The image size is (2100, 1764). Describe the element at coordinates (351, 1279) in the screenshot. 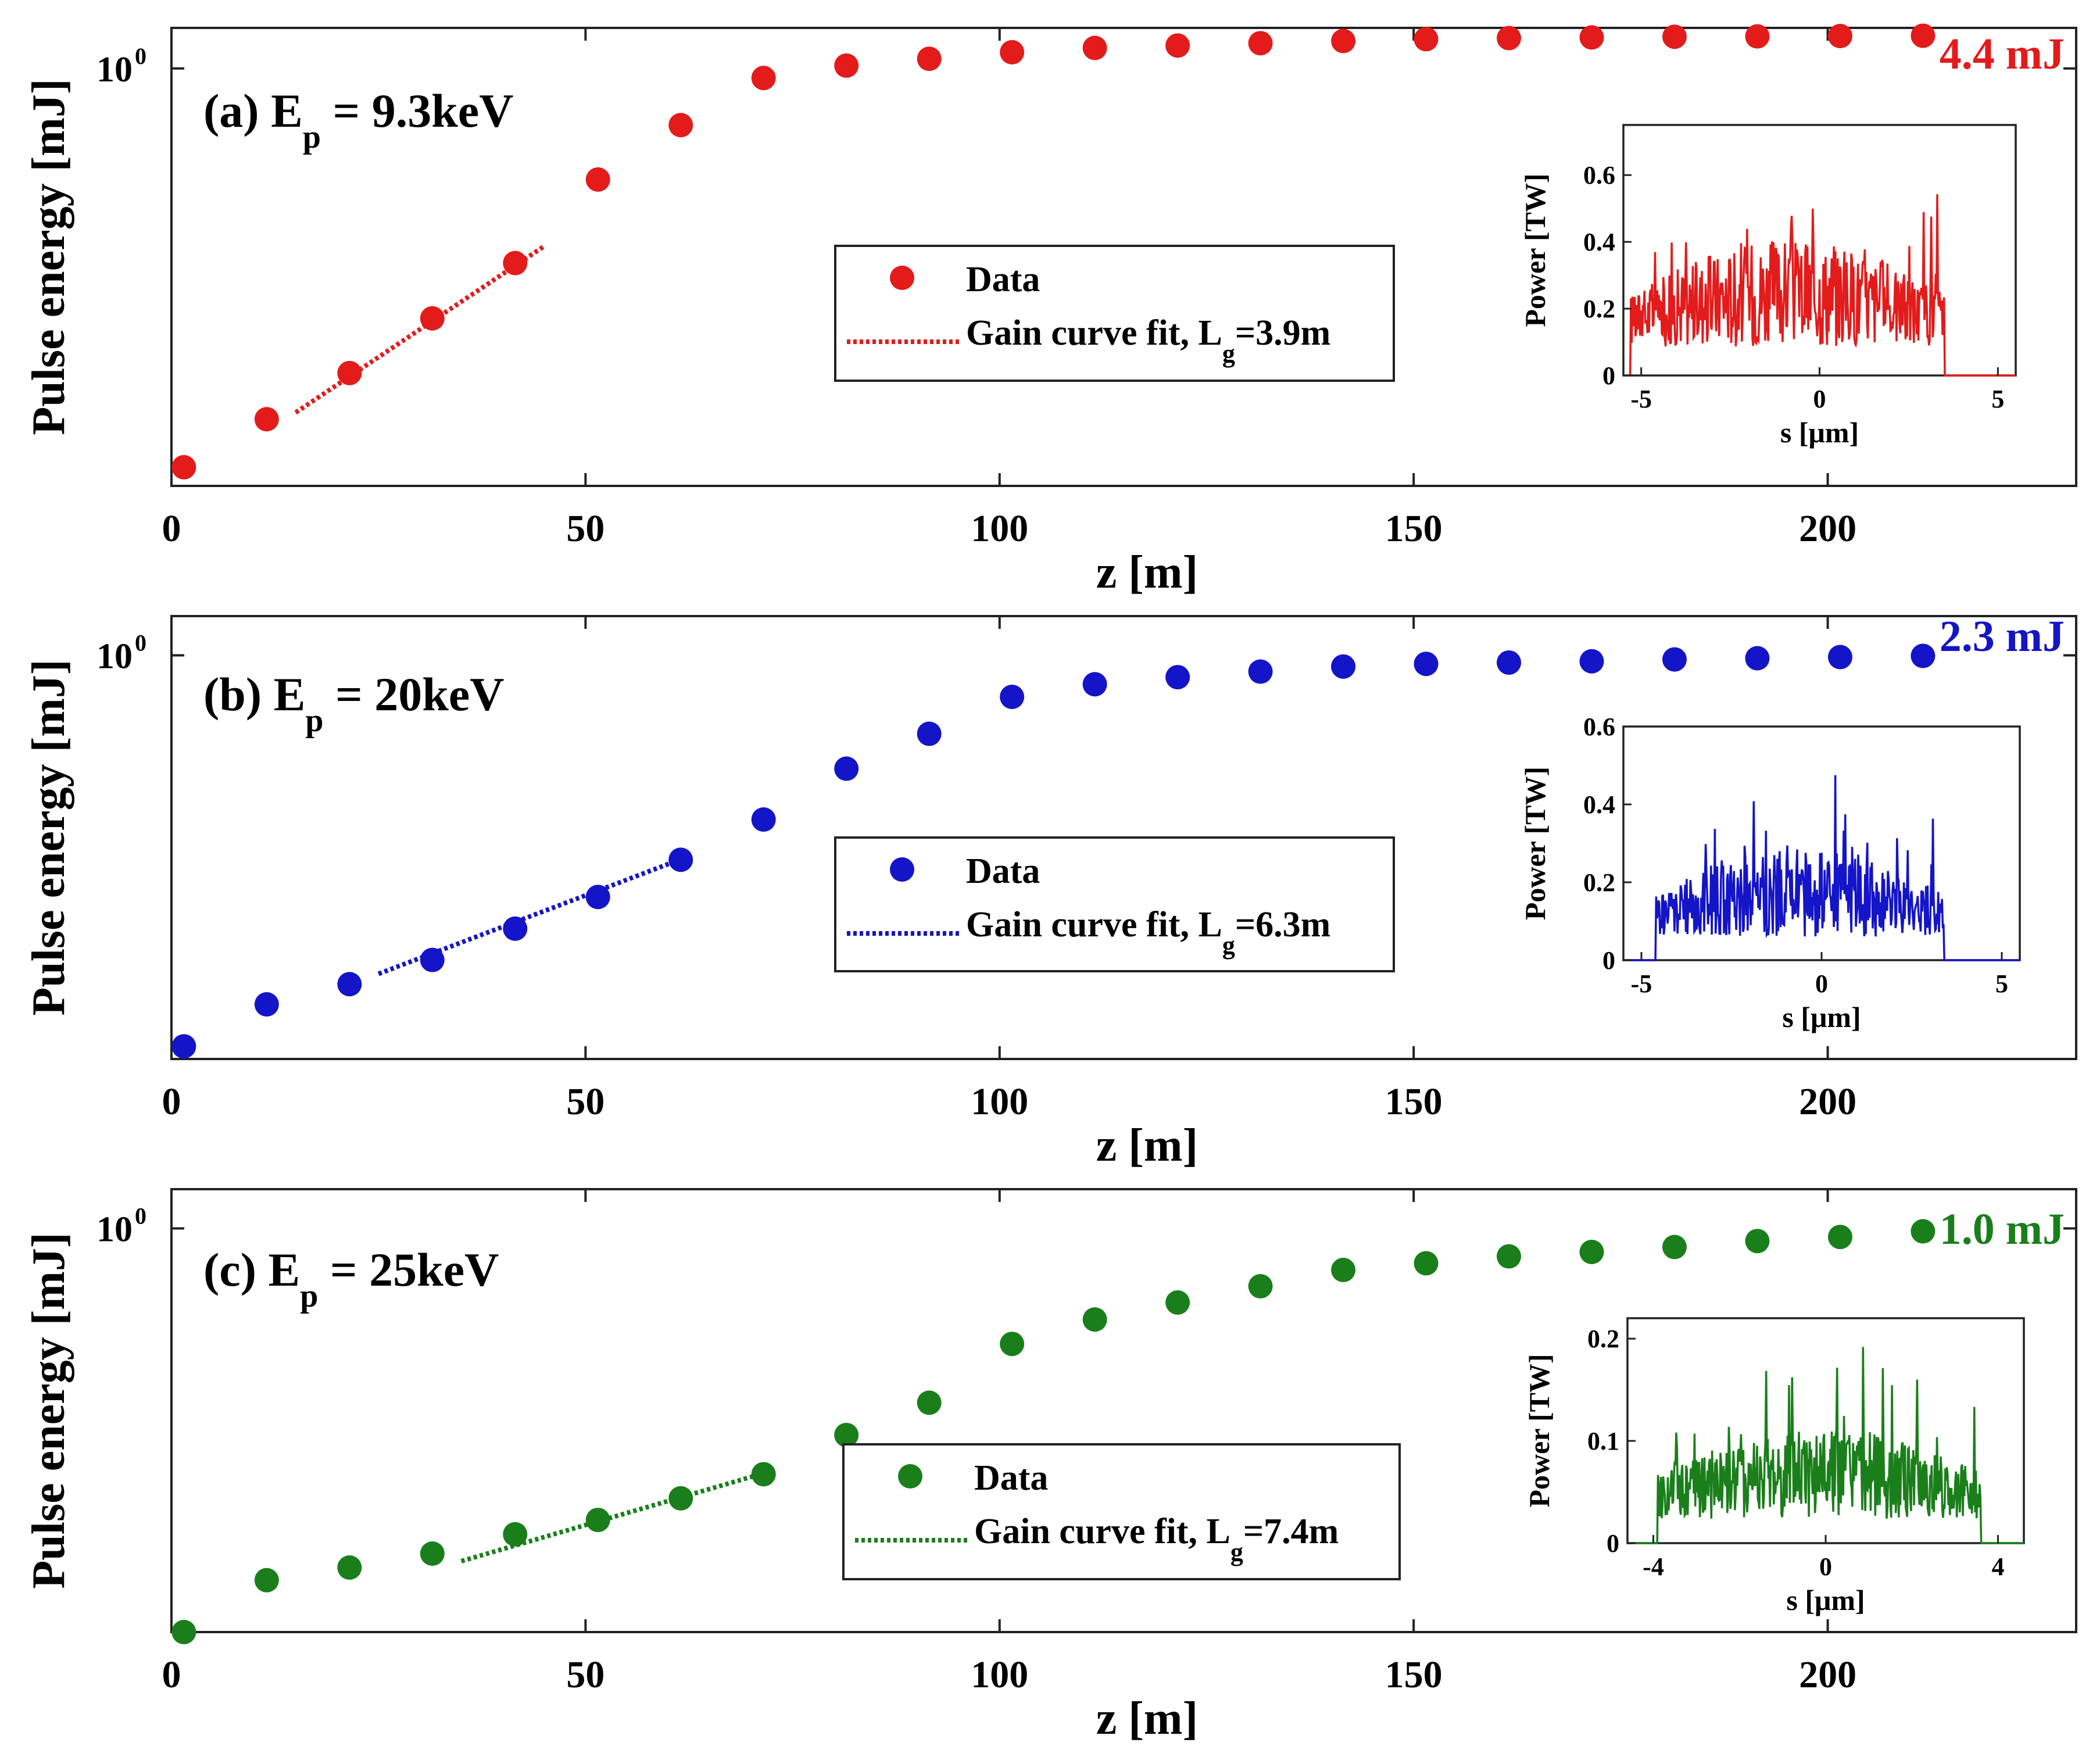

I see `panel-title: (c) Ep = 25keV` at that location.